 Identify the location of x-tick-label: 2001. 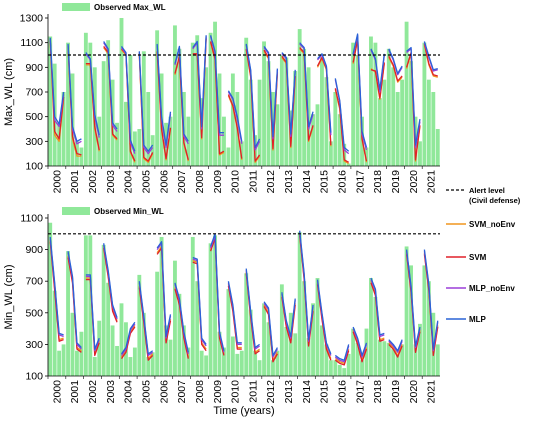
(75, 182).